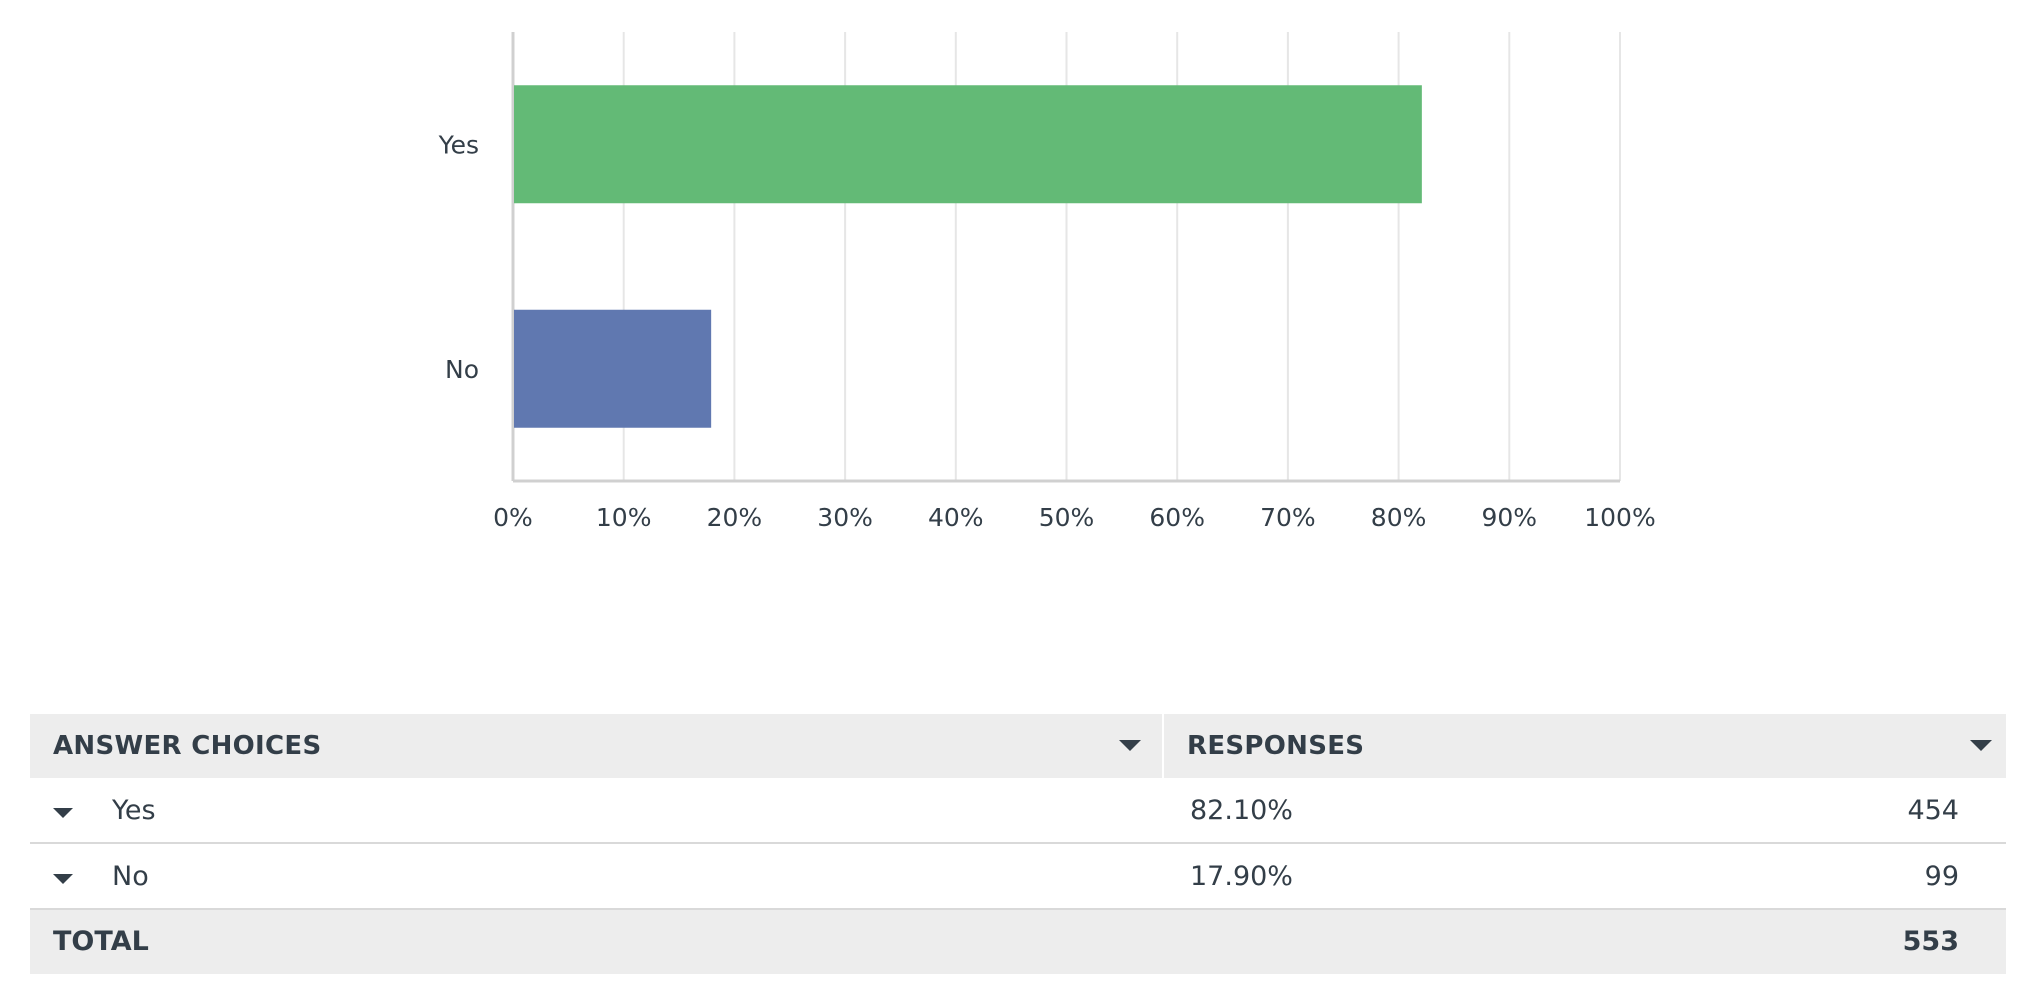 Image resolution: width=2043 pixels, height=996 pixels. Describe the element at coordinates (1018, 877) in the screenshot. I see `table-row-no: No 17.90% 99` at that location.